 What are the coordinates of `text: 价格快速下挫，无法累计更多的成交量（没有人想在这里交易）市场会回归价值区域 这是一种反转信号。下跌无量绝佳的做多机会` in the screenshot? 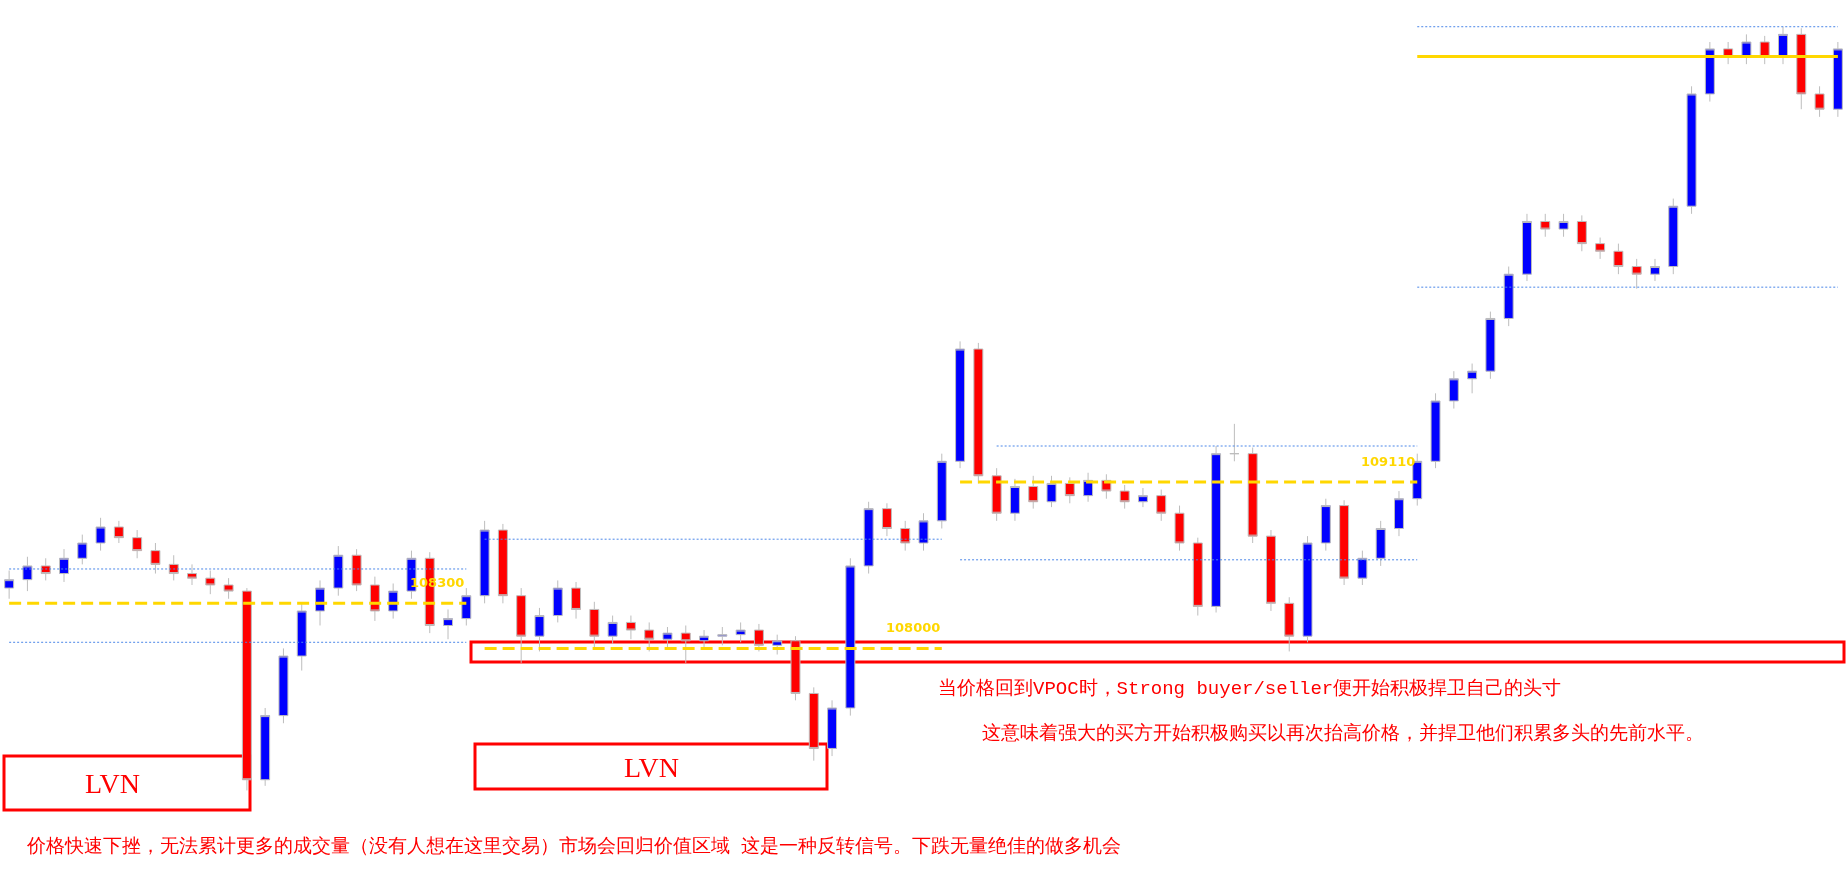 It's located at (574, 846).